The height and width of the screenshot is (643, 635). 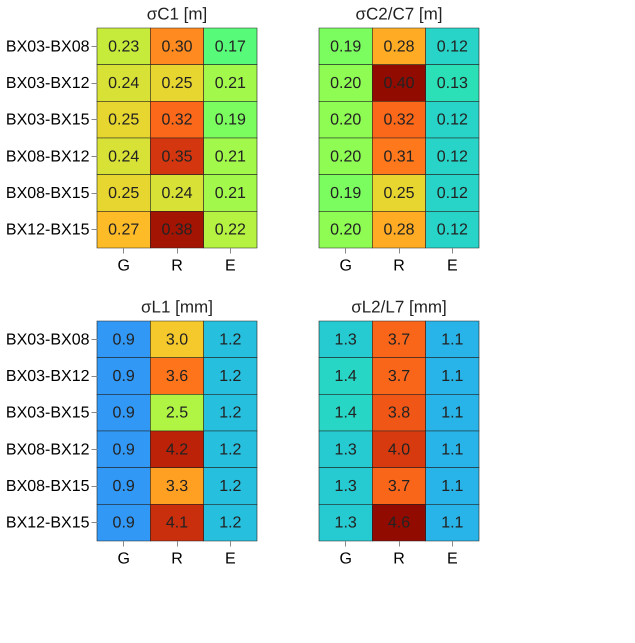 What do you see at coordinates (177, 523) in the screenshot?
I see `data-label: 4.1` at bounding box center [177, 523].